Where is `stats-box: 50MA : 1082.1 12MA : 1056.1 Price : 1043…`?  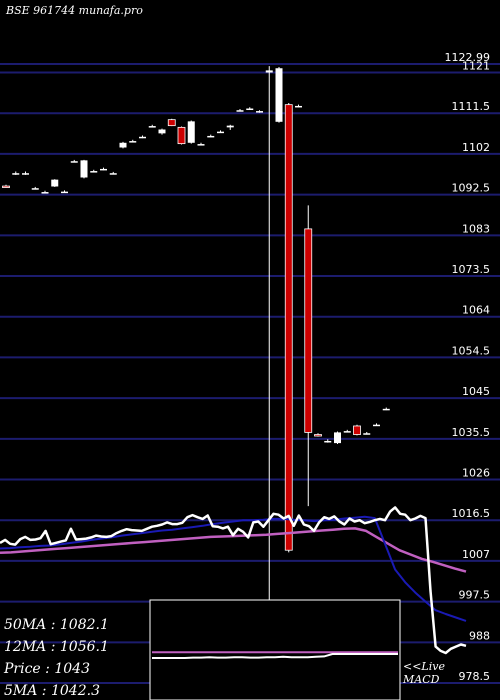 stats-box: 50MA : 1082.1 12MA : 1056.1 Price : 1043… is located at coordinates (79, 657).